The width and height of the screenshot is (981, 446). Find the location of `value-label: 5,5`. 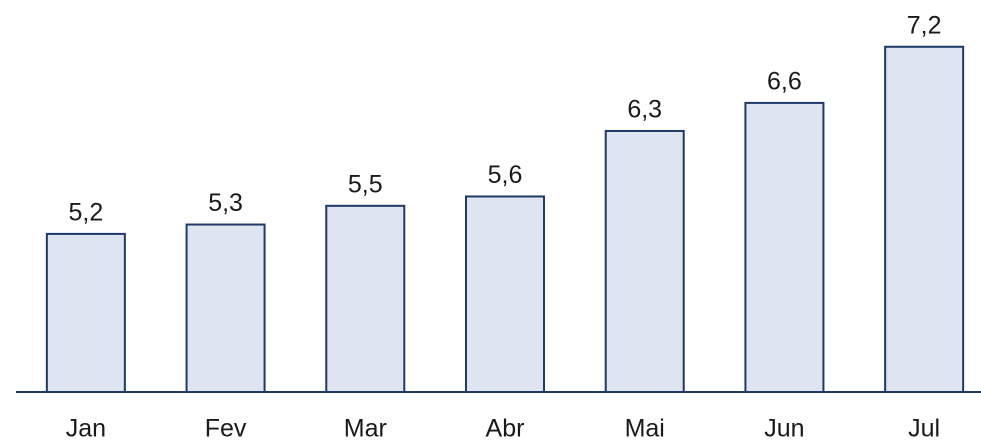

value-label: 5,5 is located at coordinates (365, 184).